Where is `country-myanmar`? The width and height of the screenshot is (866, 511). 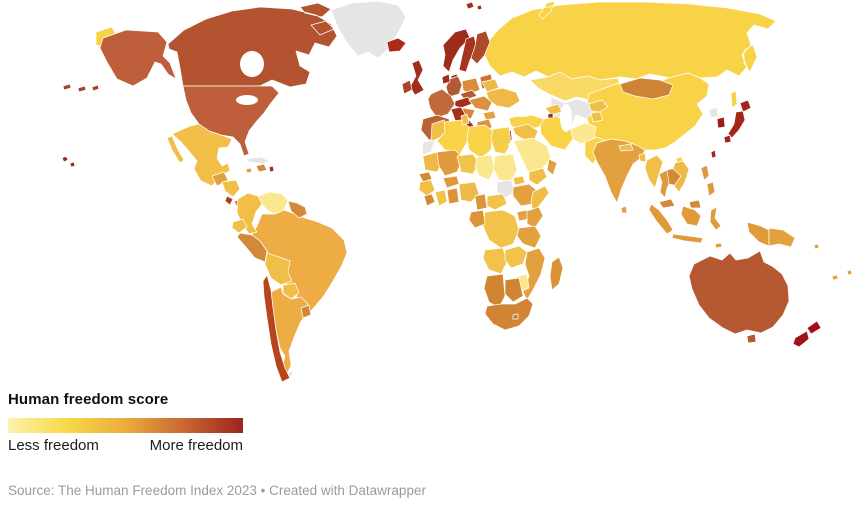
country-myanmar is located at coordinates (654, 171).